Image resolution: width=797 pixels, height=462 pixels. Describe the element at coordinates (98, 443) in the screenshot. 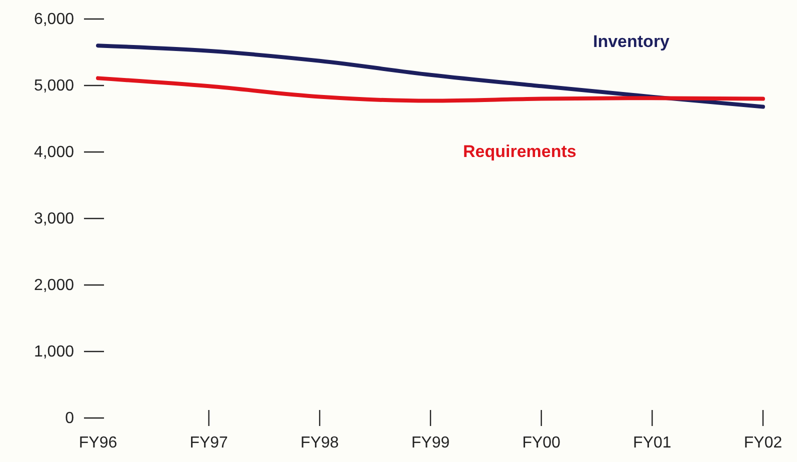

I see `x-tick-label: FY96` at that location.